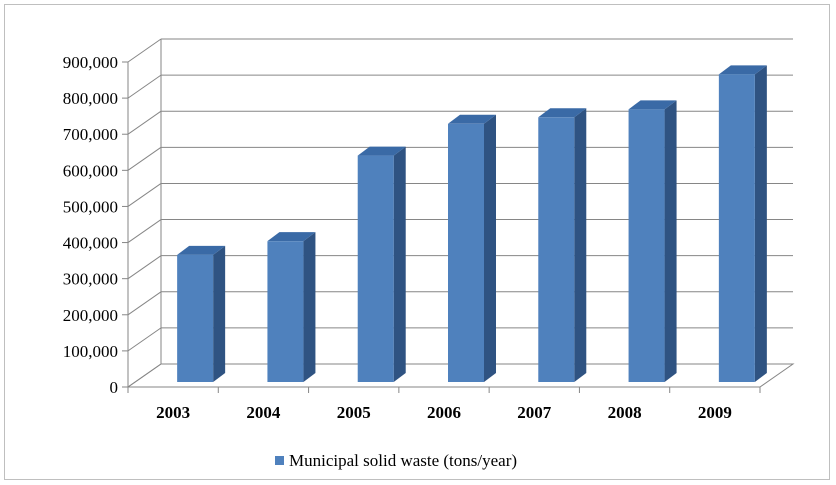 Image resolution: width=836 pixels, height=485 pixels. What do you see at coordinates (90, 279) in the screenshot?
I see `y-tick-label: 300,000` at bounding box center [90, 279].